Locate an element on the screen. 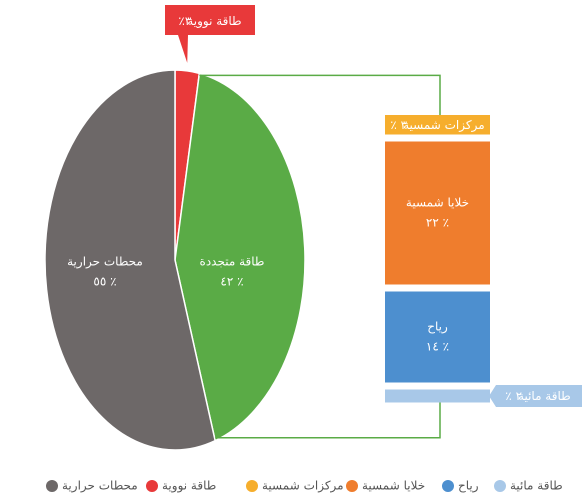 The image size is (582, 503). segment-value: ١٤ ٪ is located at coordinates (437, 347).